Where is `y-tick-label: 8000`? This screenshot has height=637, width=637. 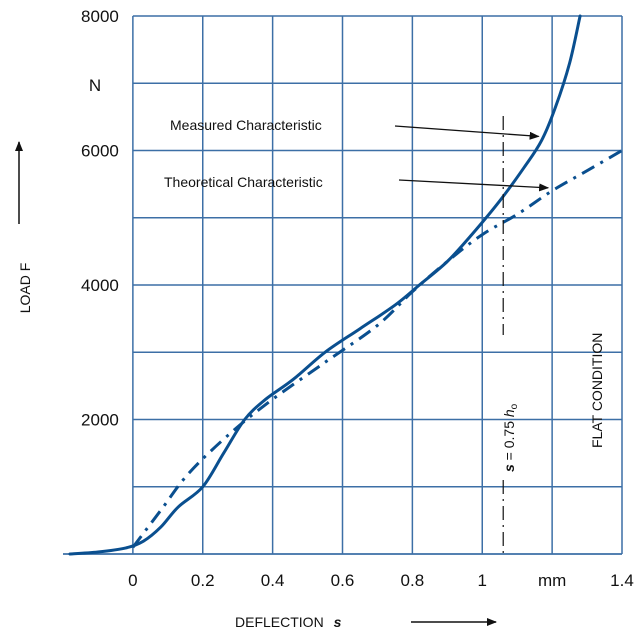 y-tick-label: 8000 is located at coordinates (100, 16).